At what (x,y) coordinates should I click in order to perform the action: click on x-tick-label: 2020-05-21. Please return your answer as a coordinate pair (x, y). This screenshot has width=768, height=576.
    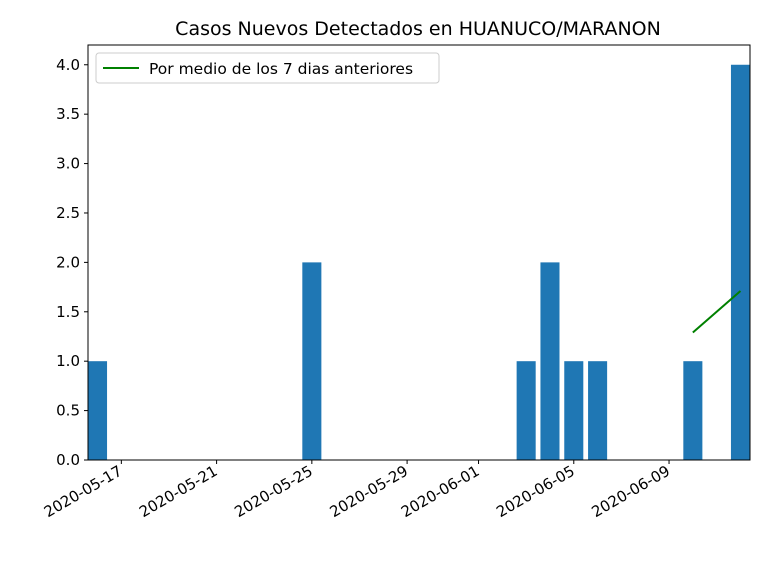
    Looking at the image, I should click on (178, 491).